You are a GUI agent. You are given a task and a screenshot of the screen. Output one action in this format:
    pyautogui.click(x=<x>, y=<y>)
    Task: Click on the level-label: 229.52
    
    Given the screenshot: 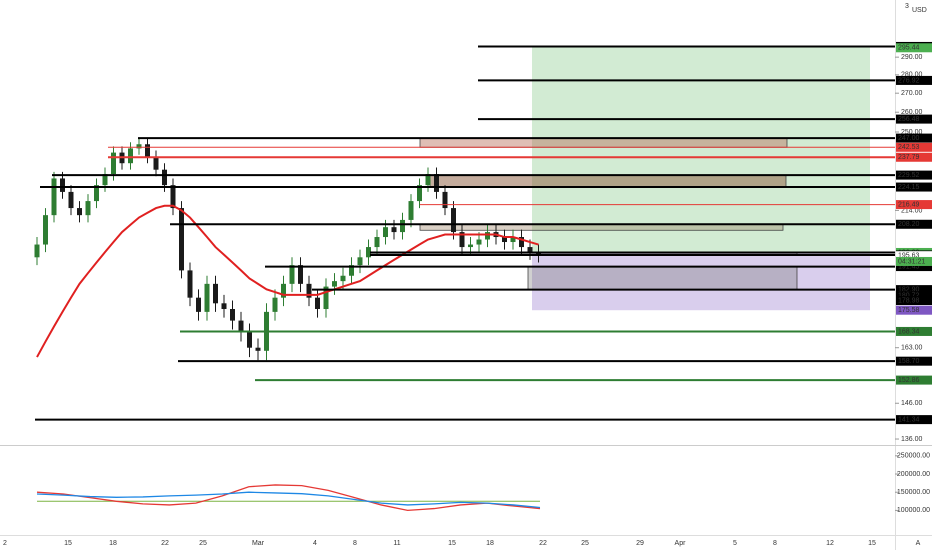 What is the action you would take?
    pyautogui.click(x=909, y=175)
    